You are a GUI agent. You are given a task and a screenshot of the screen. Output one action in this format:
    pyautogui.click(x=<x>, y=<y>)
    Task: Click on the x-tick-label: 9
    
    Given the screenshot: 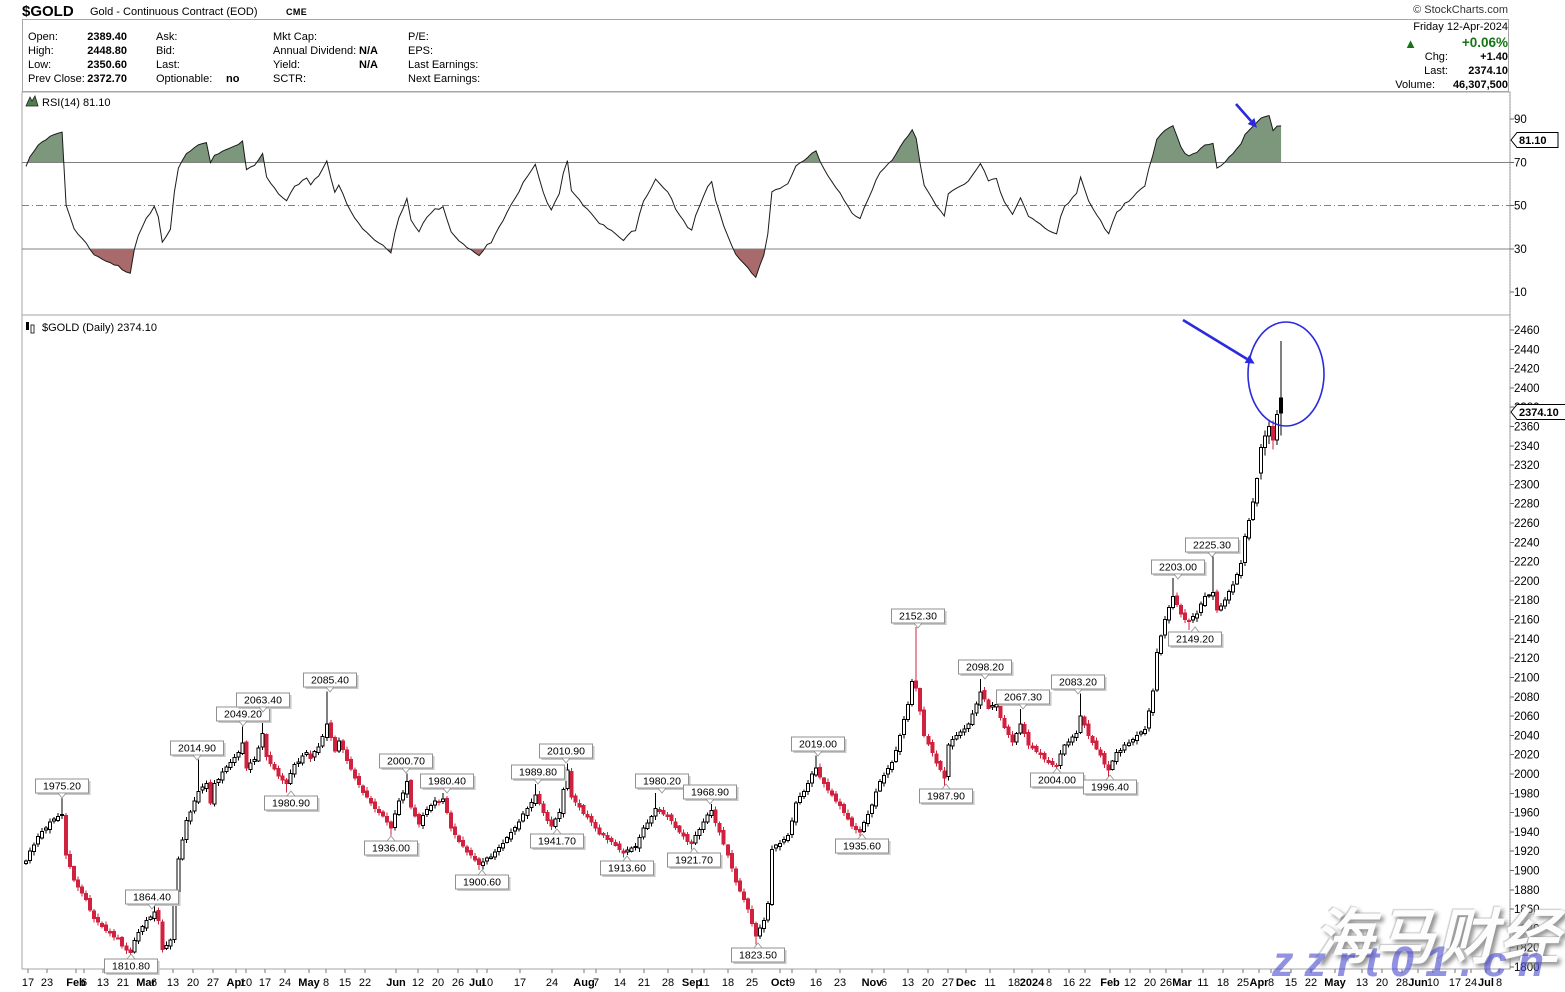 What is the action you would take?
    pyautogui.click(x=792, y=983)
    